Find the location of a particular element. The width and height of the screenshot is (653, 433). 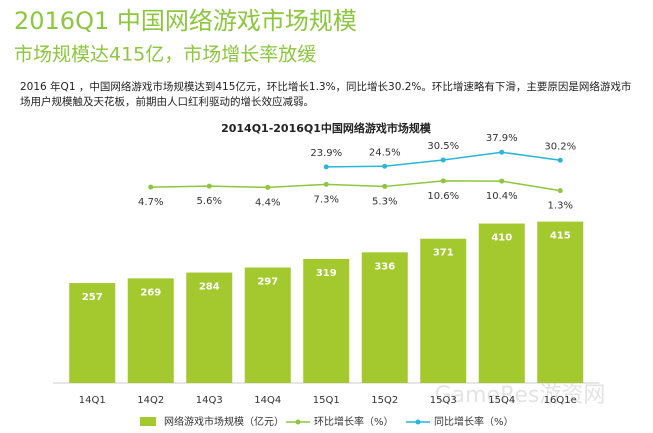

bar-value-label: 336 is located at coordinates (384, 266).